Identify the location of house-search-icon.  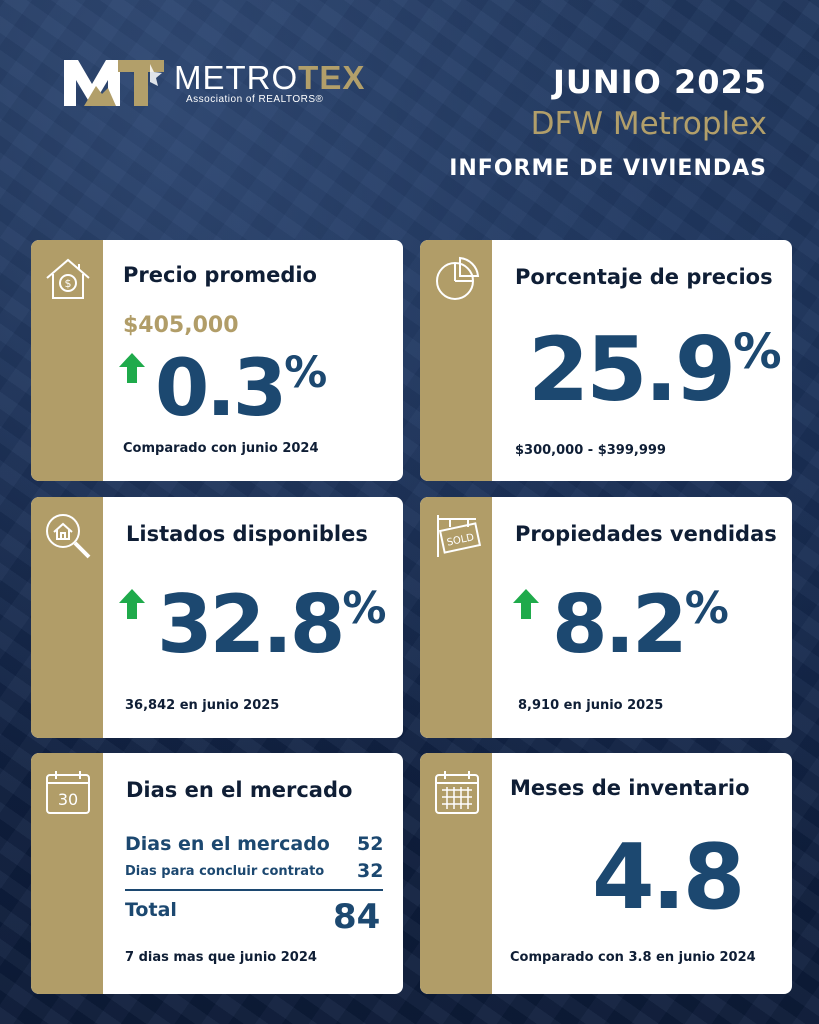
(68, 536).